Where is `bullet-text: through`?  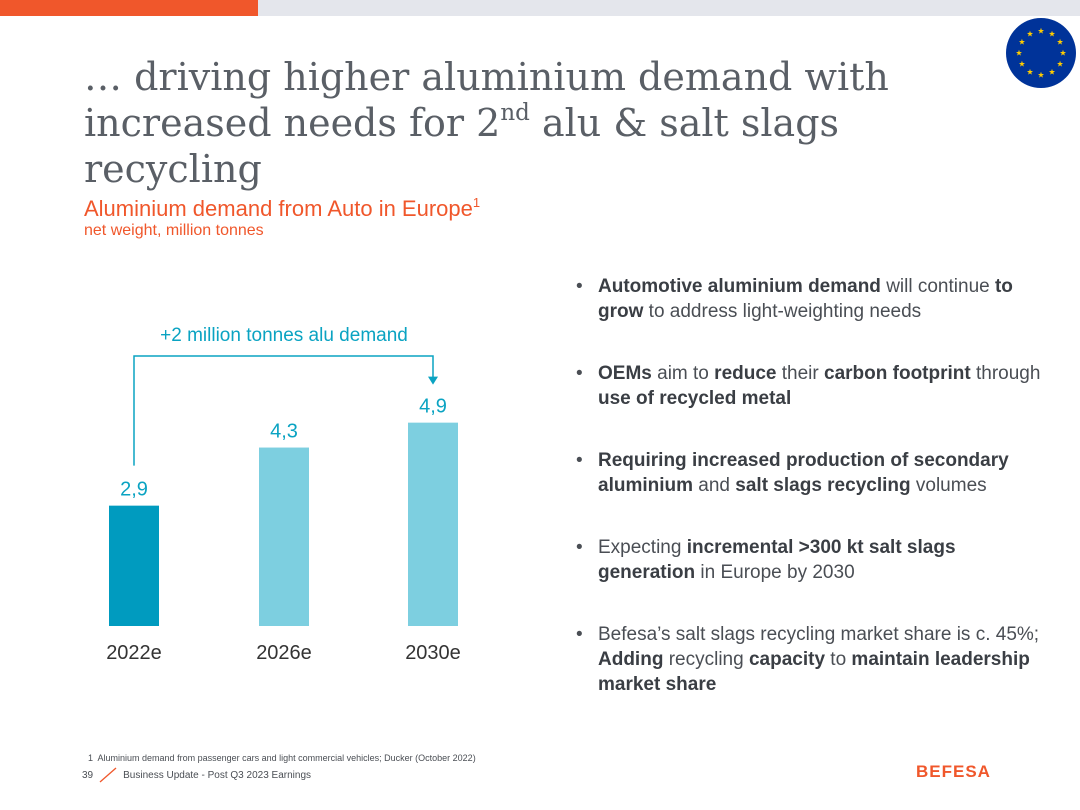 bullet-text: through is located at coordinates (1005, 373).